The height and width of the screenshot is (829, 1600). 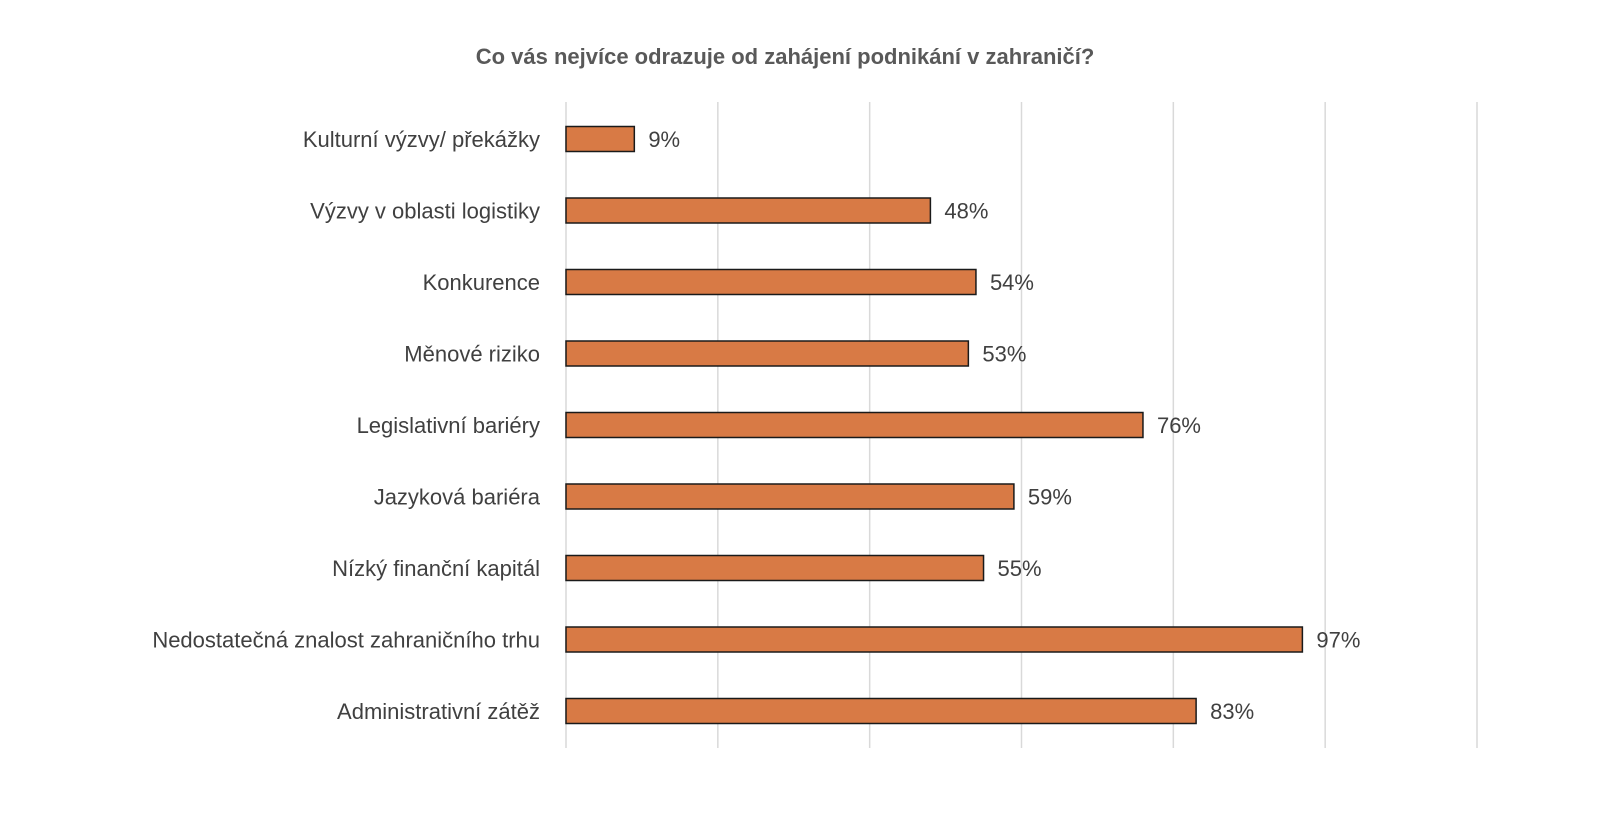 What do you see at coordinates (425, 211) in the screenshot?
I see `category-label: Výzvy v oblasti logistiky` at bounding box center [425, 211].